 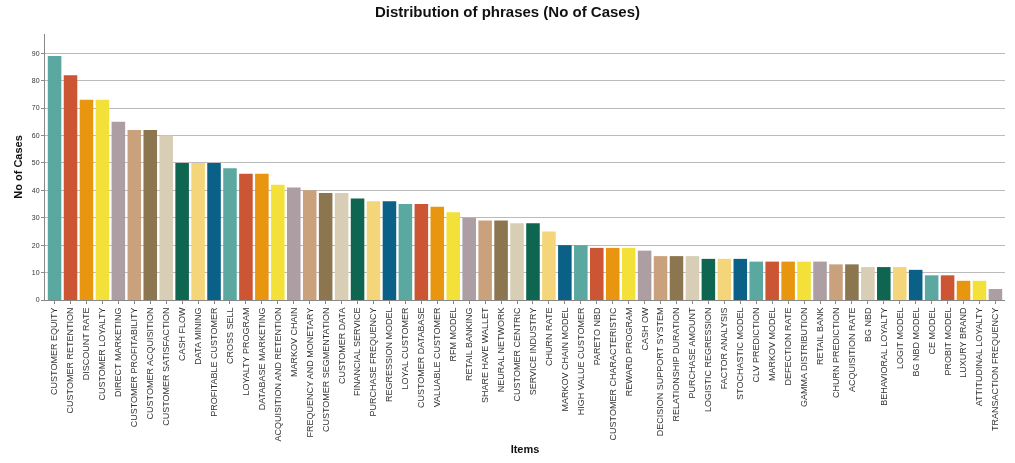 I want to click on x-tick-label: CASH OW, so click(x=644, y=329).